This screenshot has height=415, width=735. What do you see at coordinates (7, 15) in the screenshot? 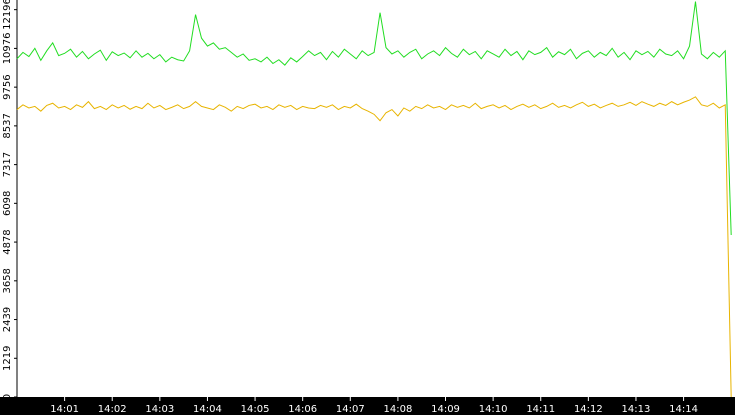
I see `y-tick-label: 12196` at bounding box center [7, 15].